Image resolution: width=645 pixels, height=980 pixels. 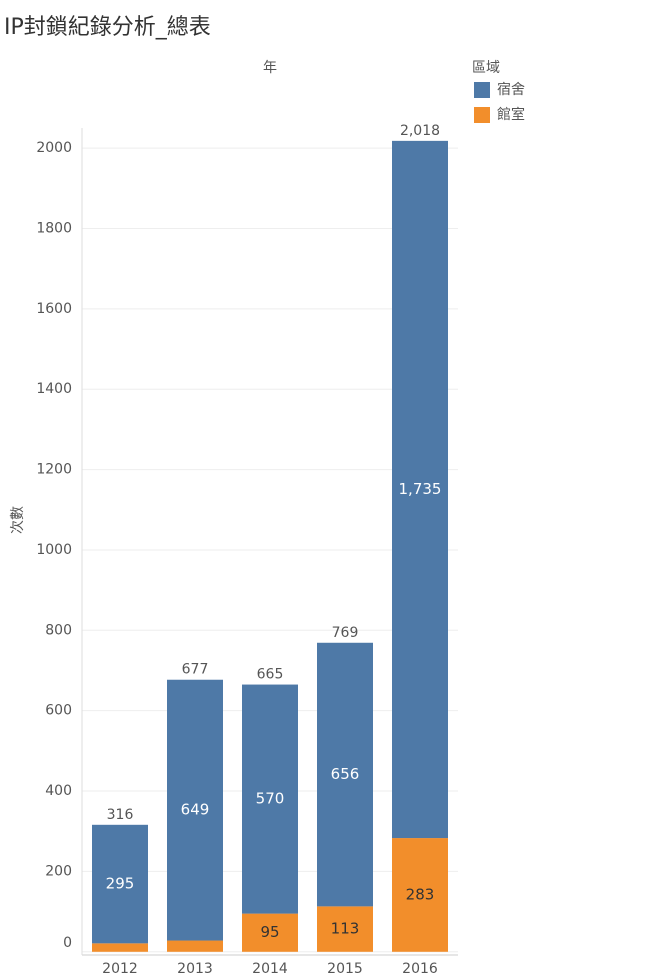 What do you see at coordinates (511, 89) in the screenshot?
I see `legend-label: 宿舍` at bounding box center [511, 89].